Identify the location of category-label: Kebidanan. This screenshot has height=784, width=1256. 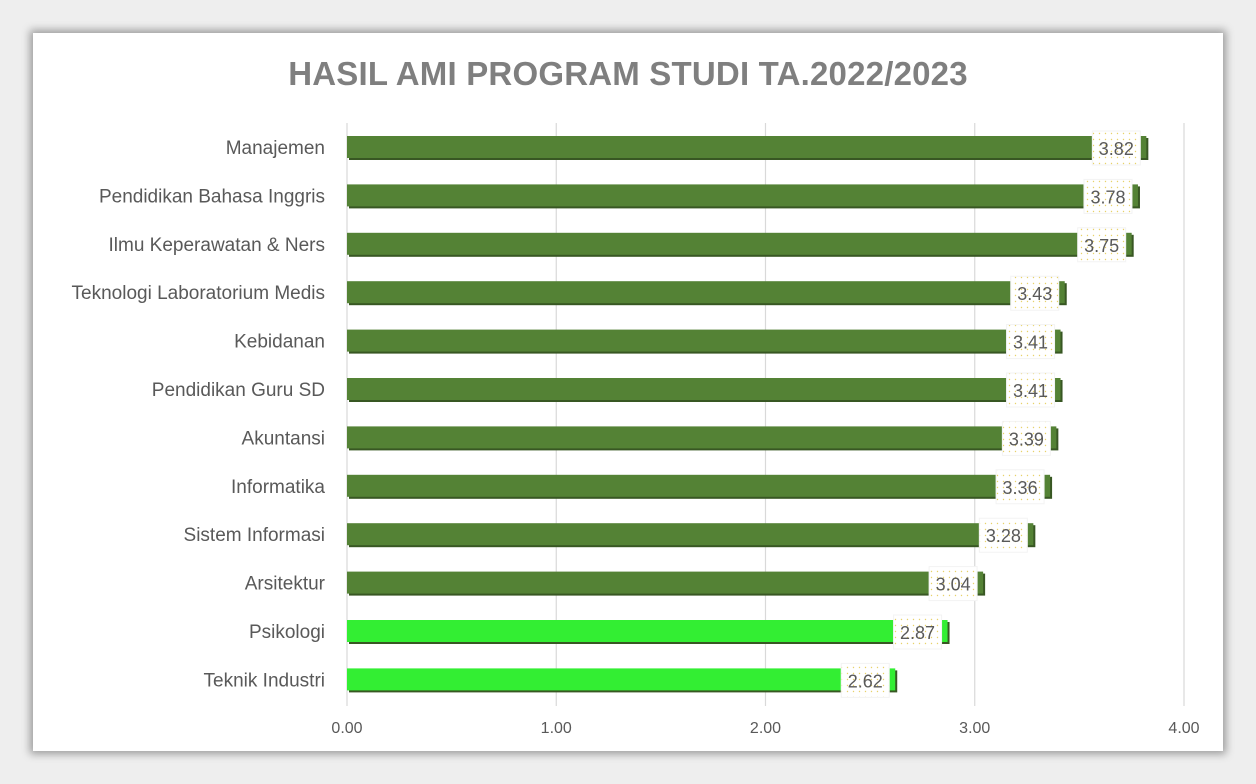
(279, 342).